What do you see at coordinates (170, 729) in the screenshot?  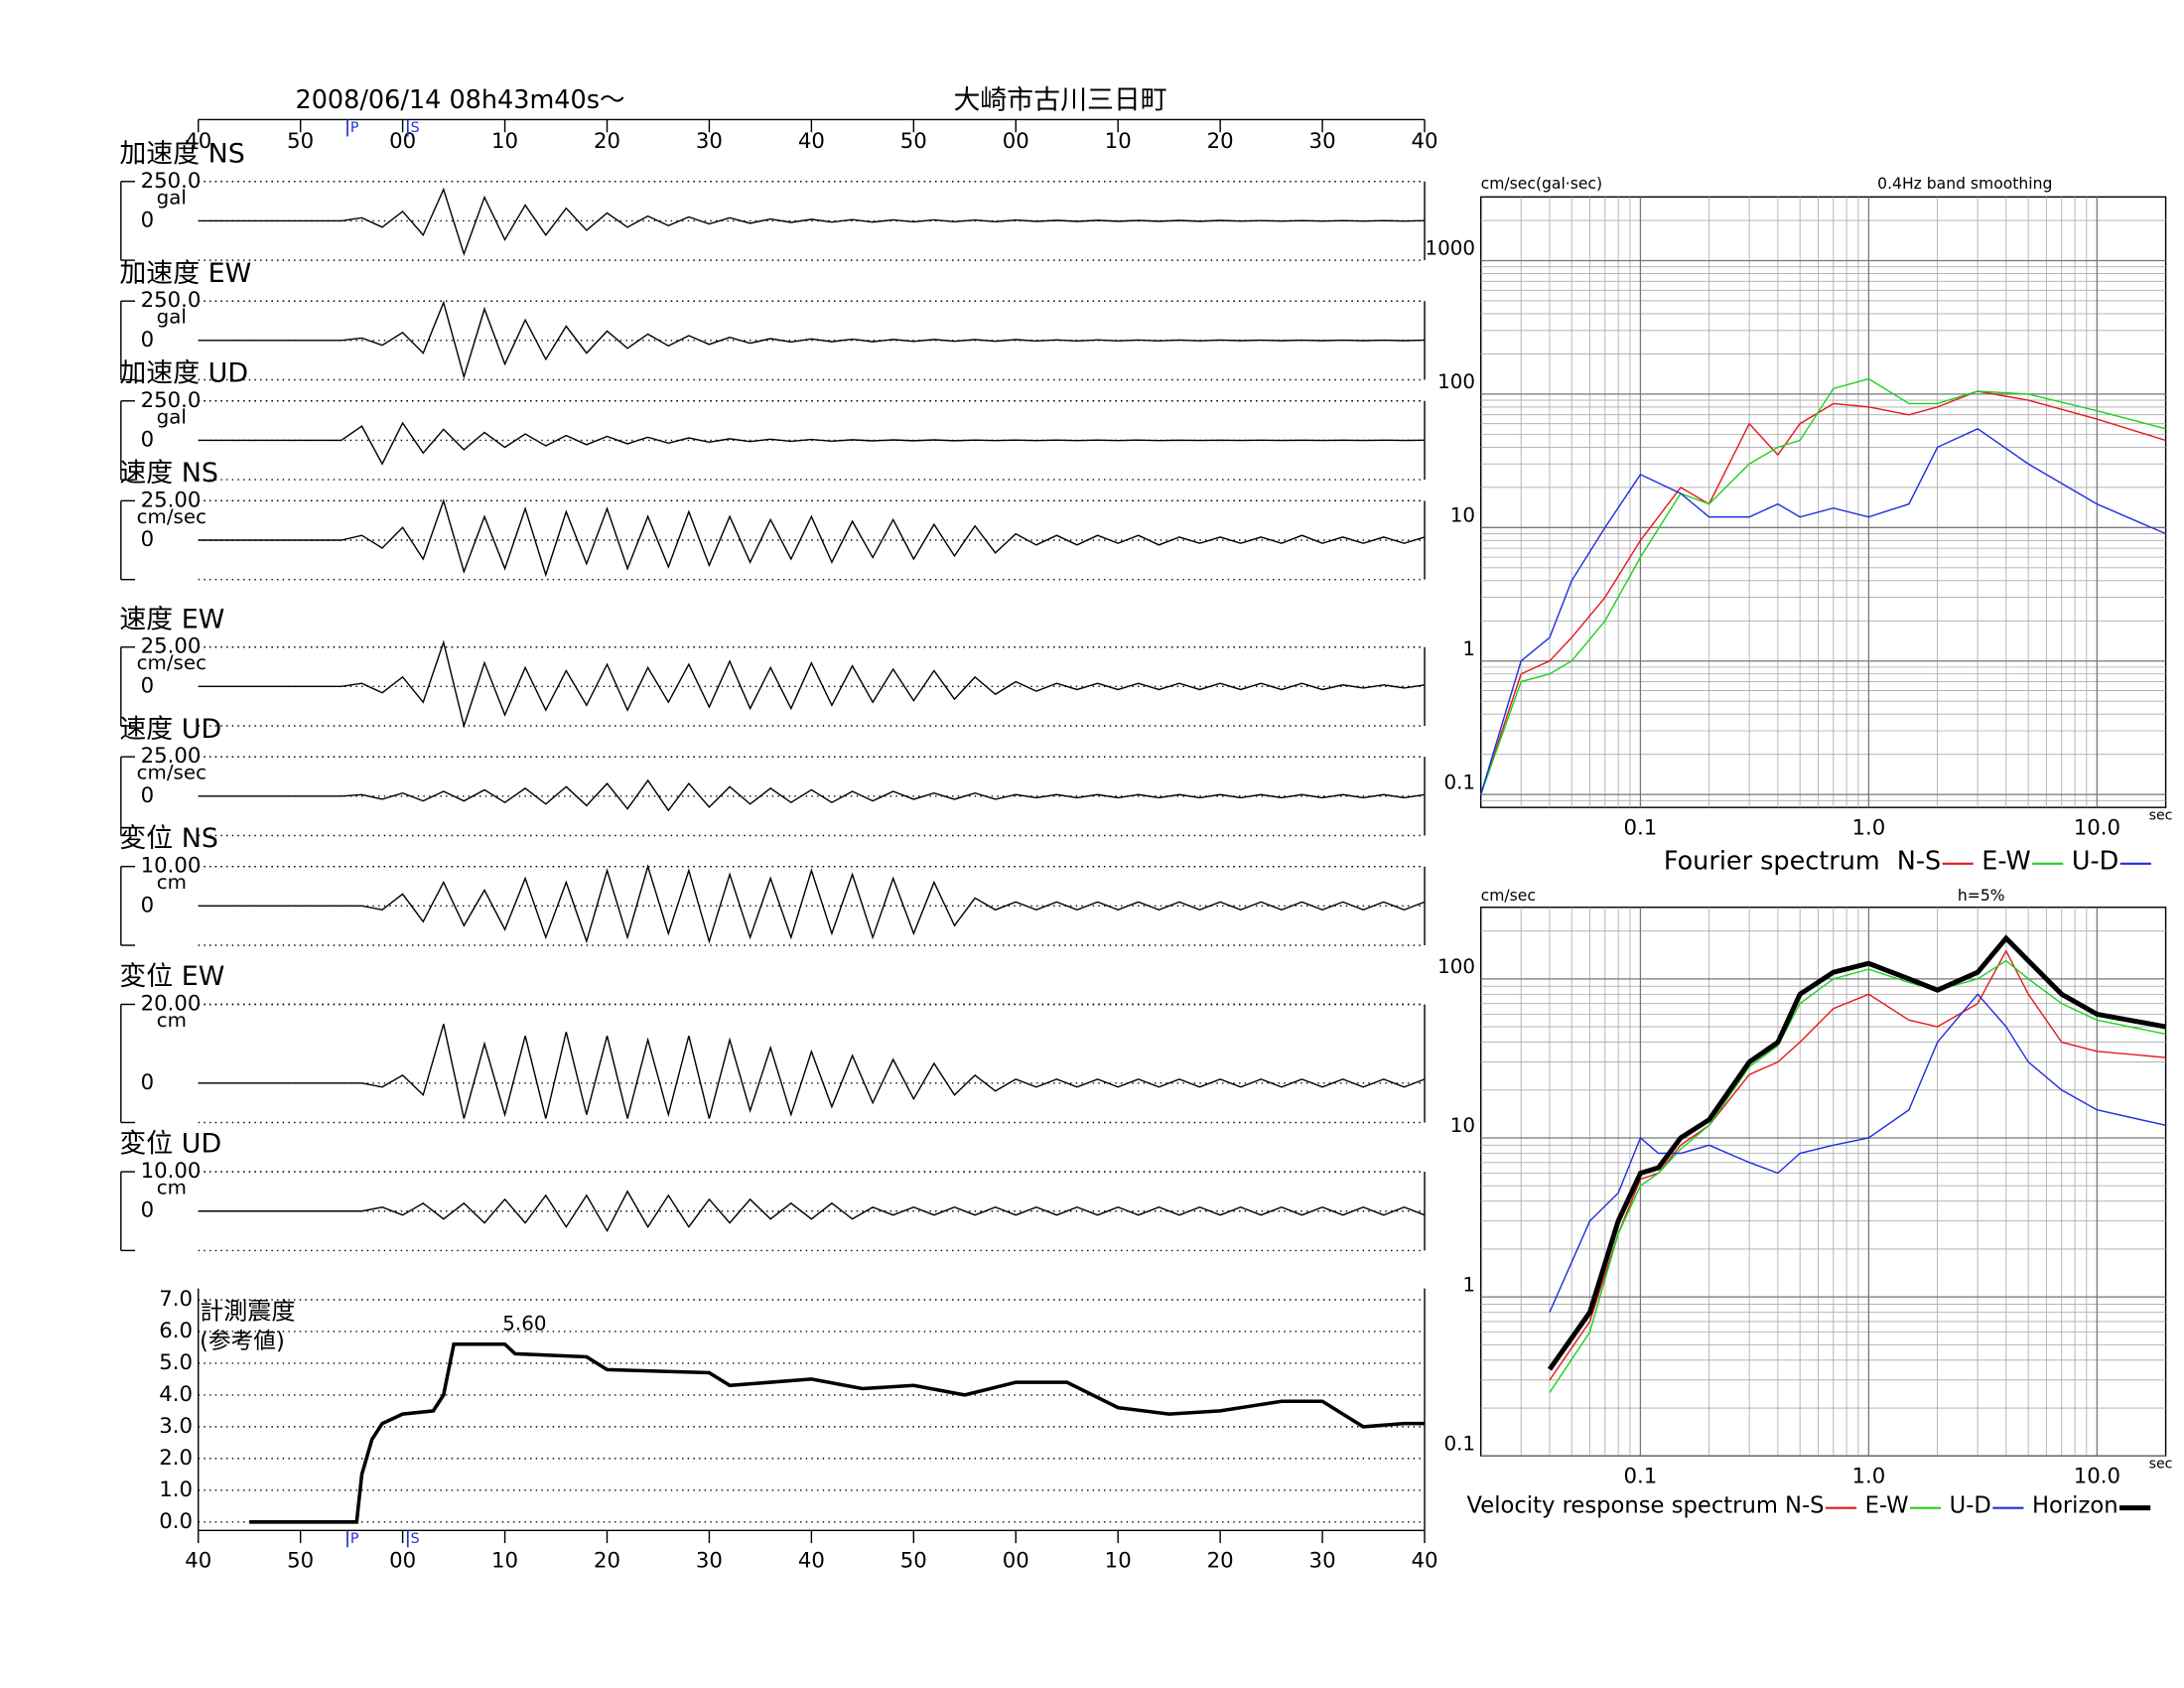 I see `panel-label: 速度 UD` at bounding box center [170, 729].